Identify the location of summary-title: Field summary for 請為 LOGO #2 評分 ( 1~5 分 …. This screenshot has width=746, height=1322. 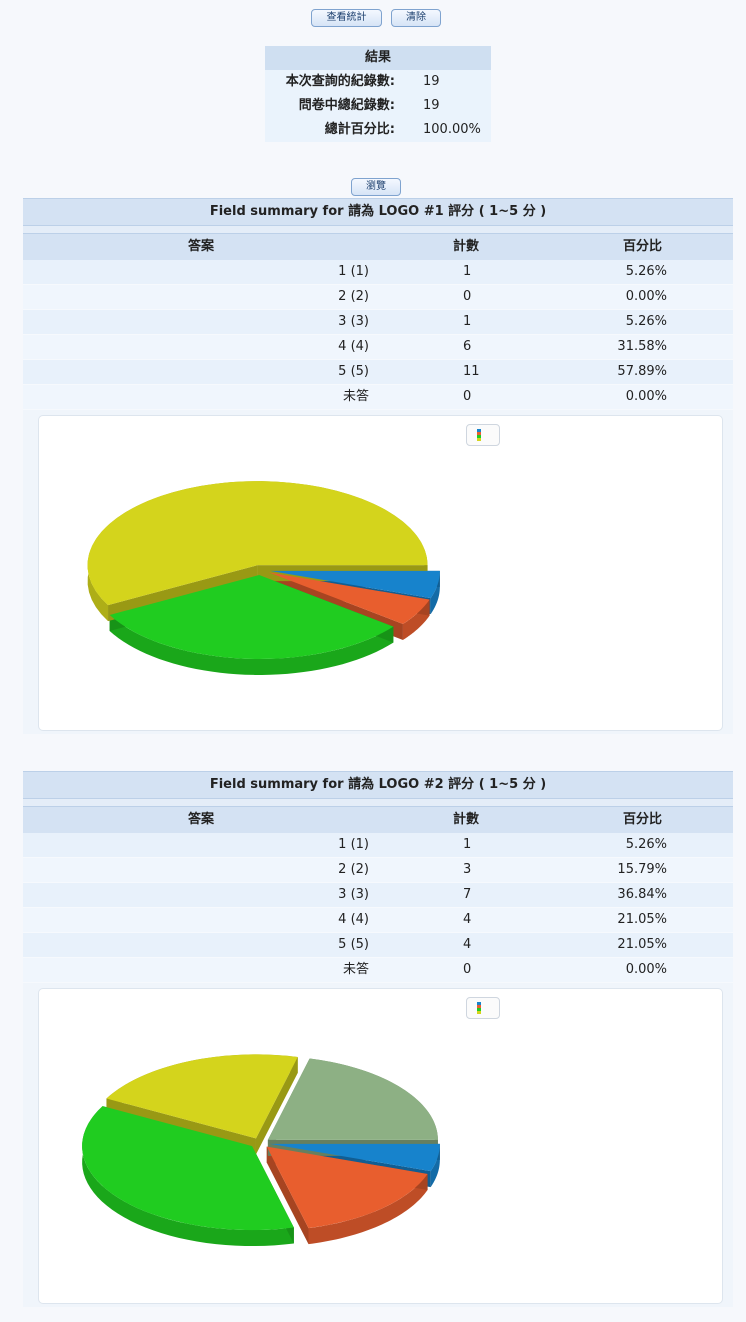
(378, 784).